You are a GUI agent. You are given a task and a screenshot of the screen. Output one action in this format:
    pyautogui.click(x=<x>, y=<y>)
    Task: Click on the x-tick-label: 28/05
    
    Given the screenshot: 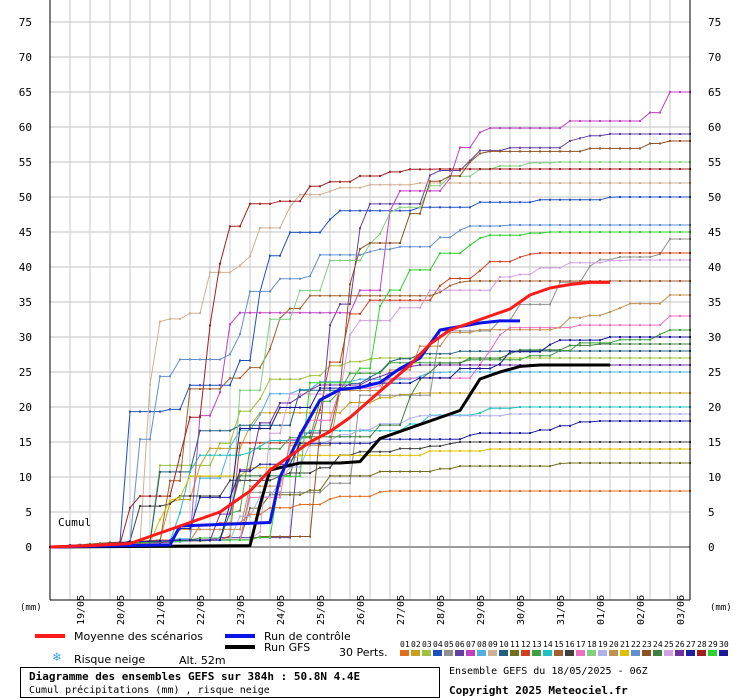 What is the action you would take?
    pyautogui.click(x=441, y=610)
    